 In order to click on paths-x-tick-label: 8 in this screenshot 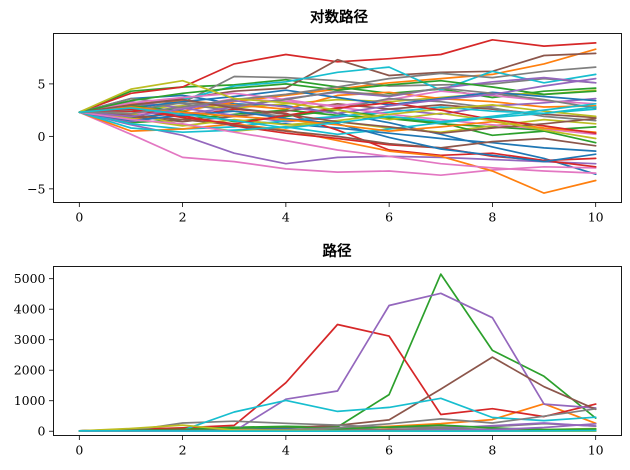, I will do `click(492, 450)`.